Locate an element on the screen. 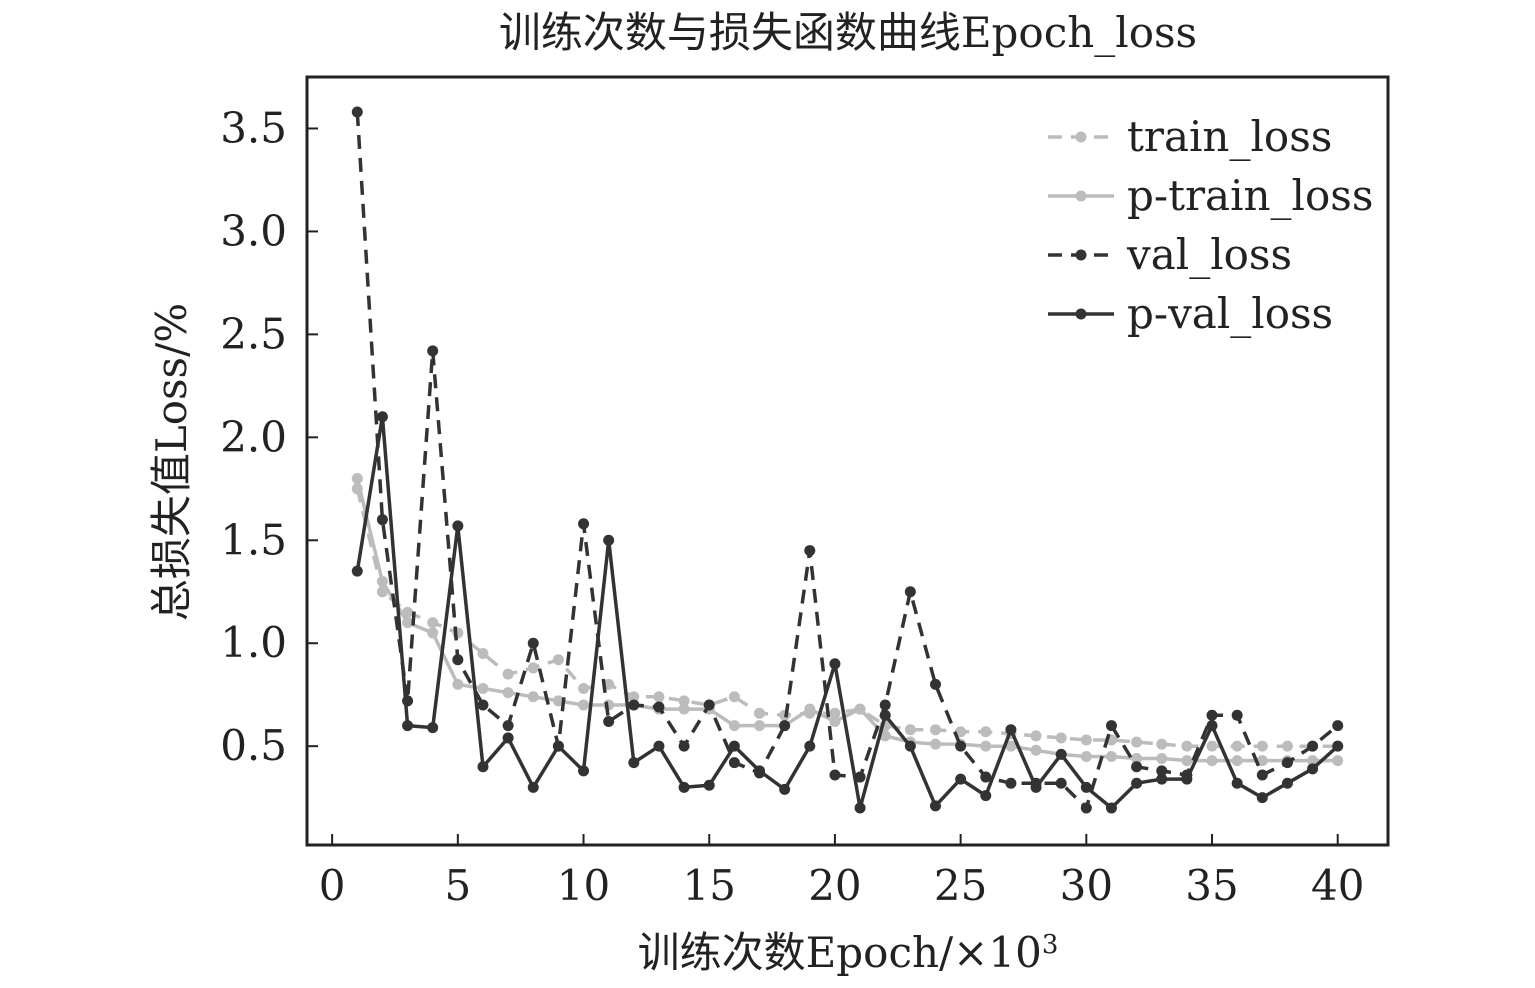 The height and width of the screenshot is (988, 1535). x-tick-label: 35 is located at coordinates (1211, 885).